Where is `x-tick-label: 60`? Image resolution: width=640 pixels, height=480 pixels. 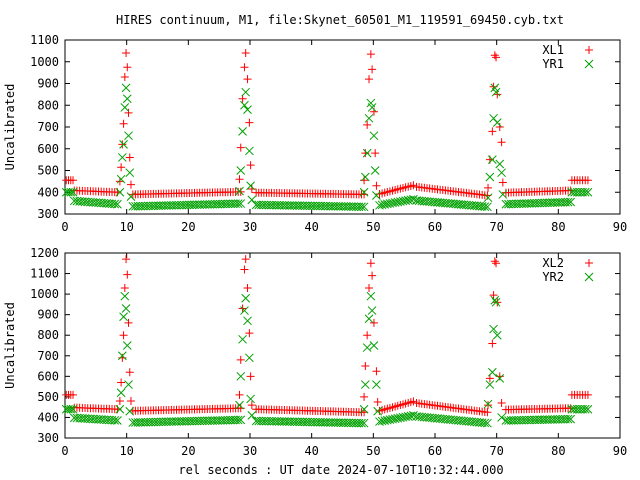 x-tick-label: 60 is located at coordinates (435, 227).